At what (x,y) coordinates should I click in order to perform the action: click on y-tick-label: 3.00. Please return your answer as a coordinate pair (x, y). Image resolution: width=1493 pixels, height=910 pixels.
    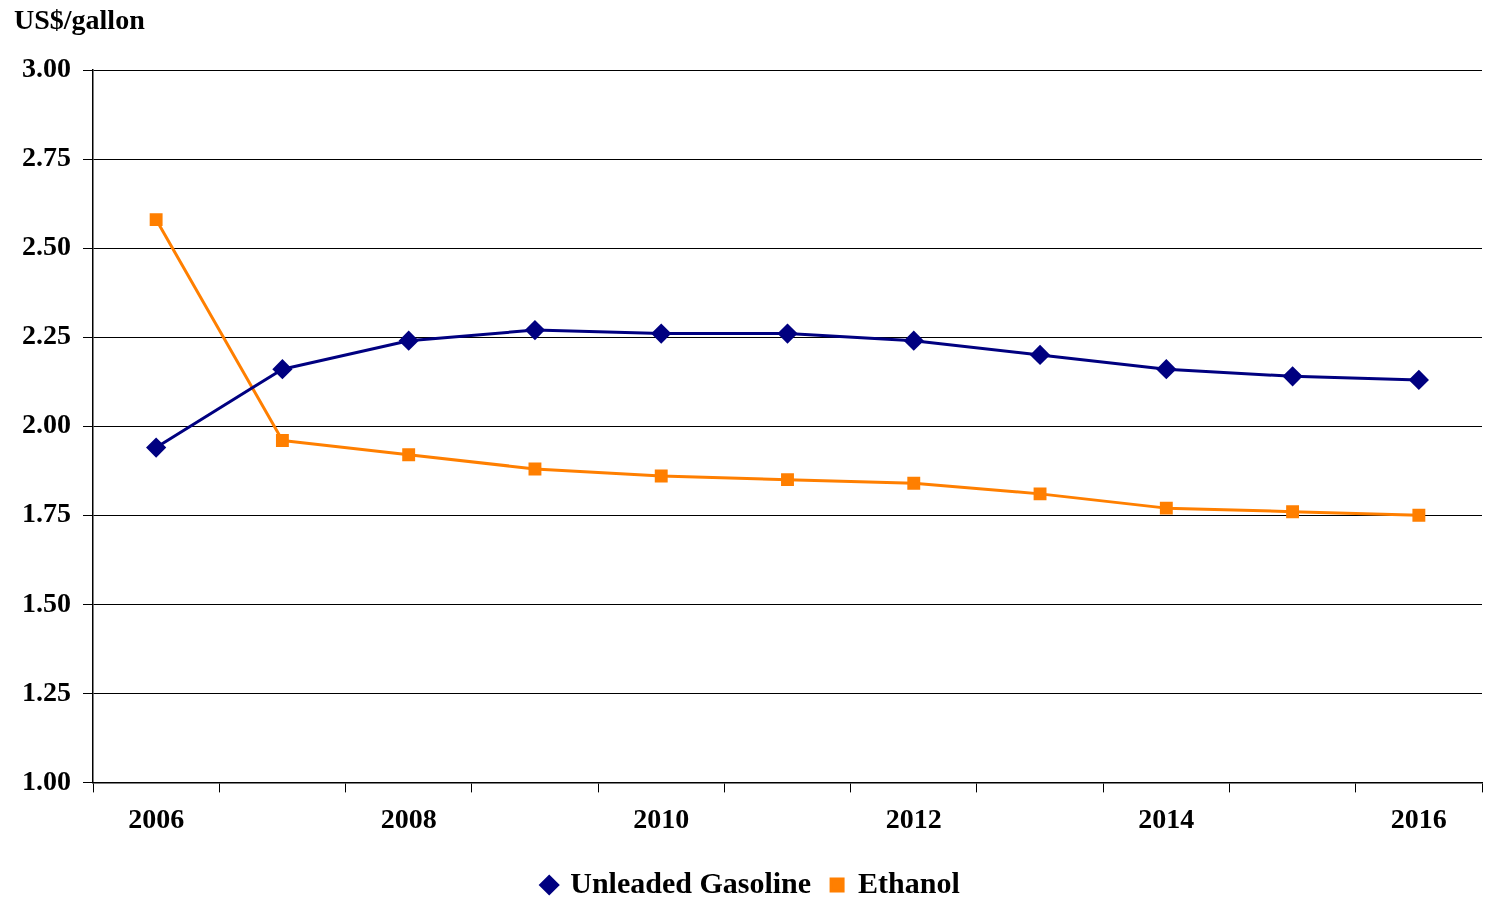
    Looking at the image, I should click on (46, 68).